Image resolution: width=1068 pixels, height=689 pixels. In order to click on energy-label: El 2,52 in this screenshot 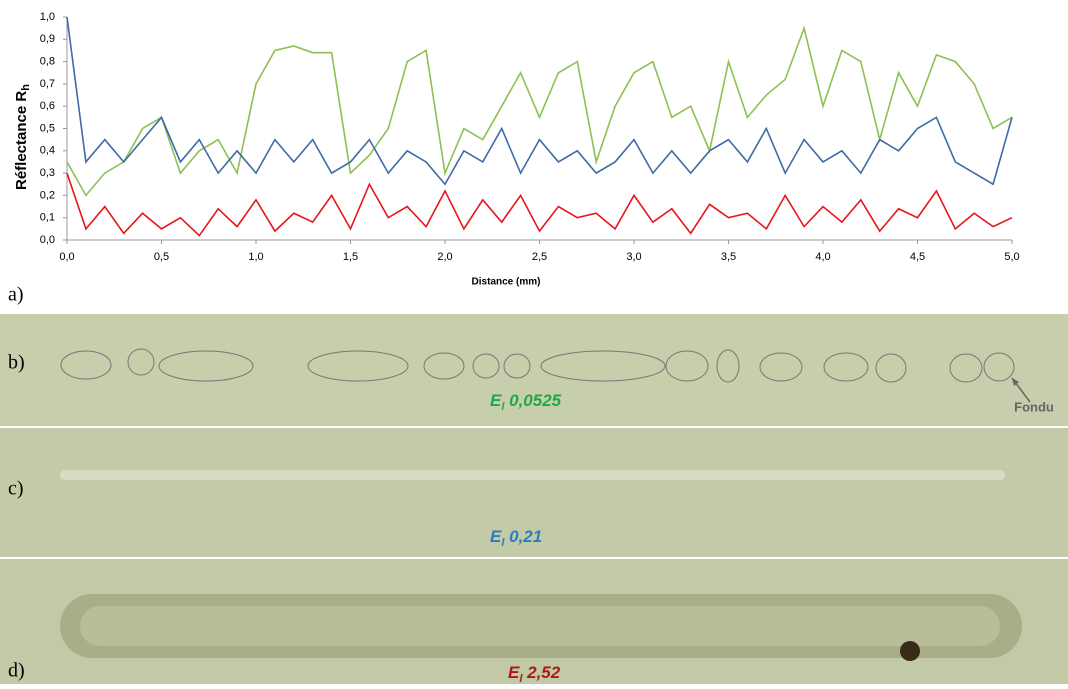, I will do `click(534, 673)`.